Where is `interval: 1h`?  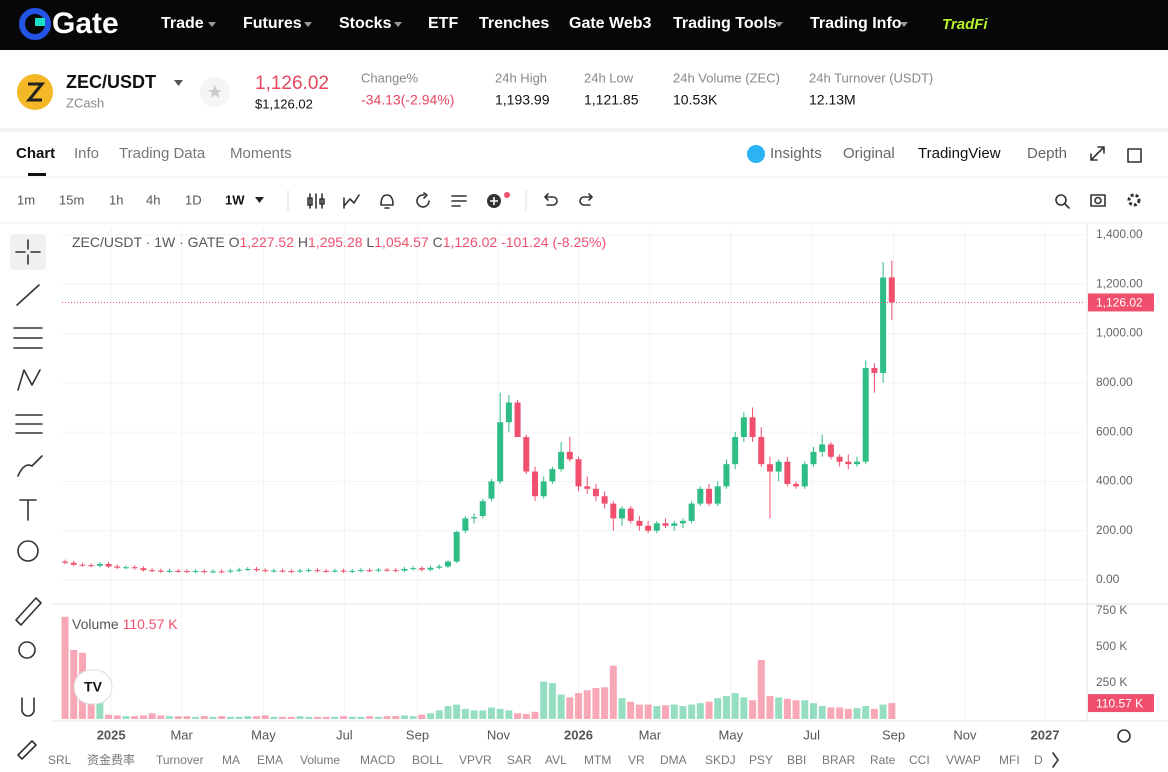 interval: 1h is located at coordinates (116, 199).